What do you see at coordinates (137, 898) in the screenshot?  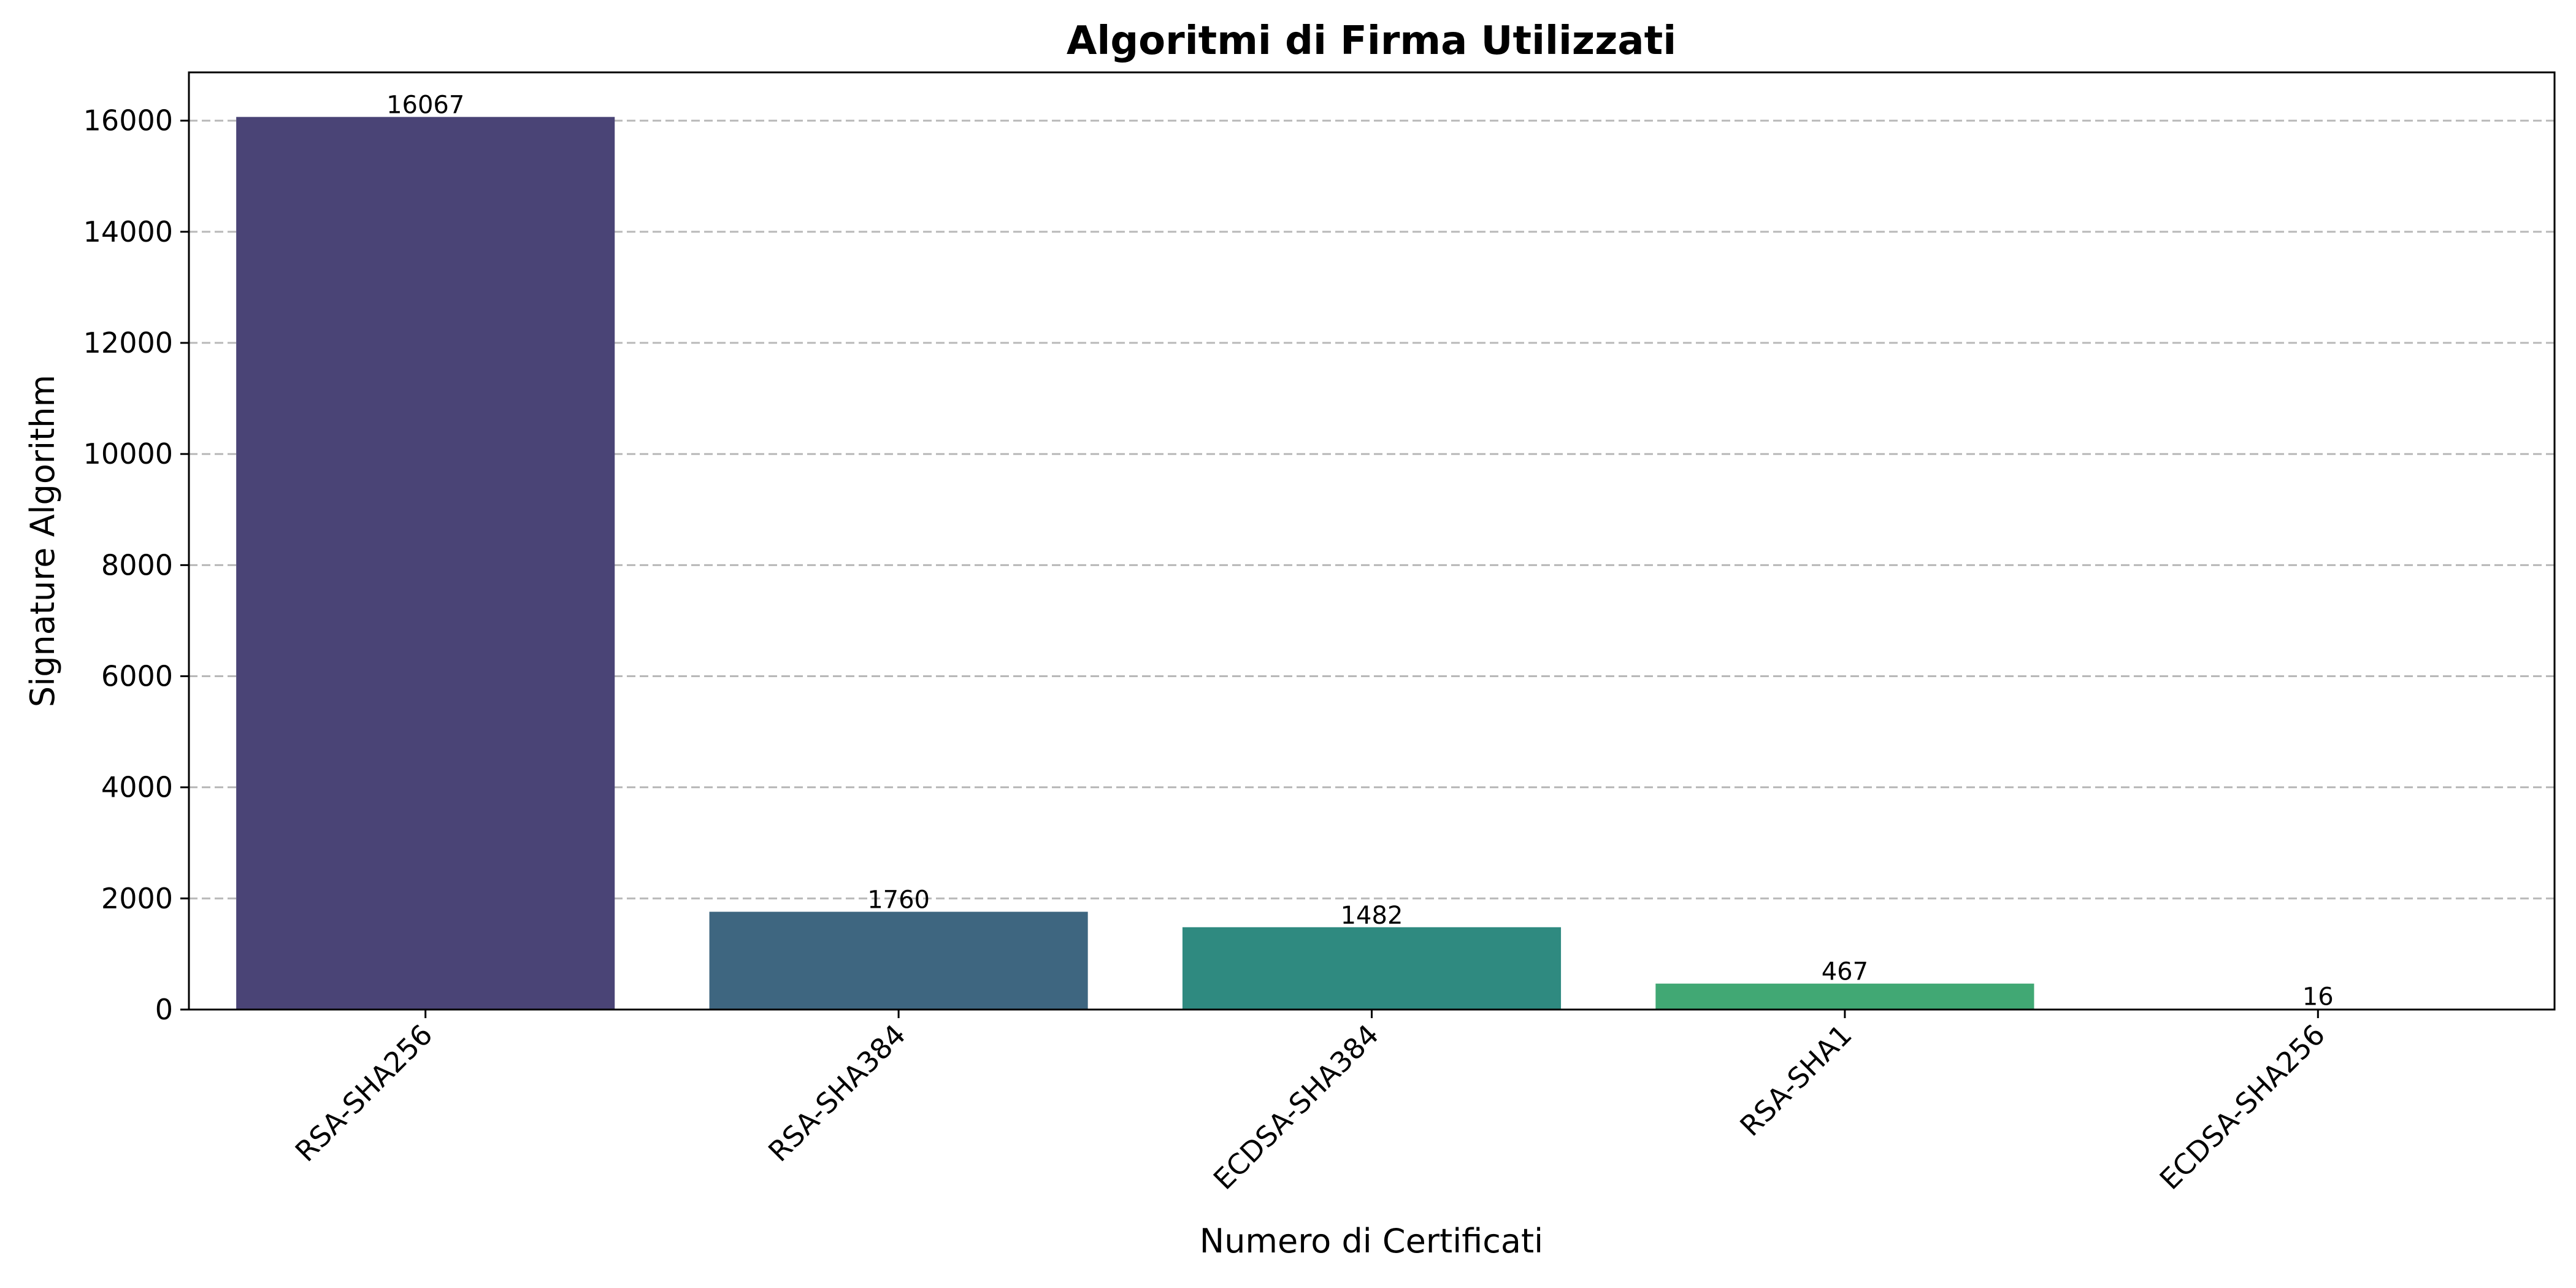 I see `y-tick-label: 2000` at bounding box center [137, 898].